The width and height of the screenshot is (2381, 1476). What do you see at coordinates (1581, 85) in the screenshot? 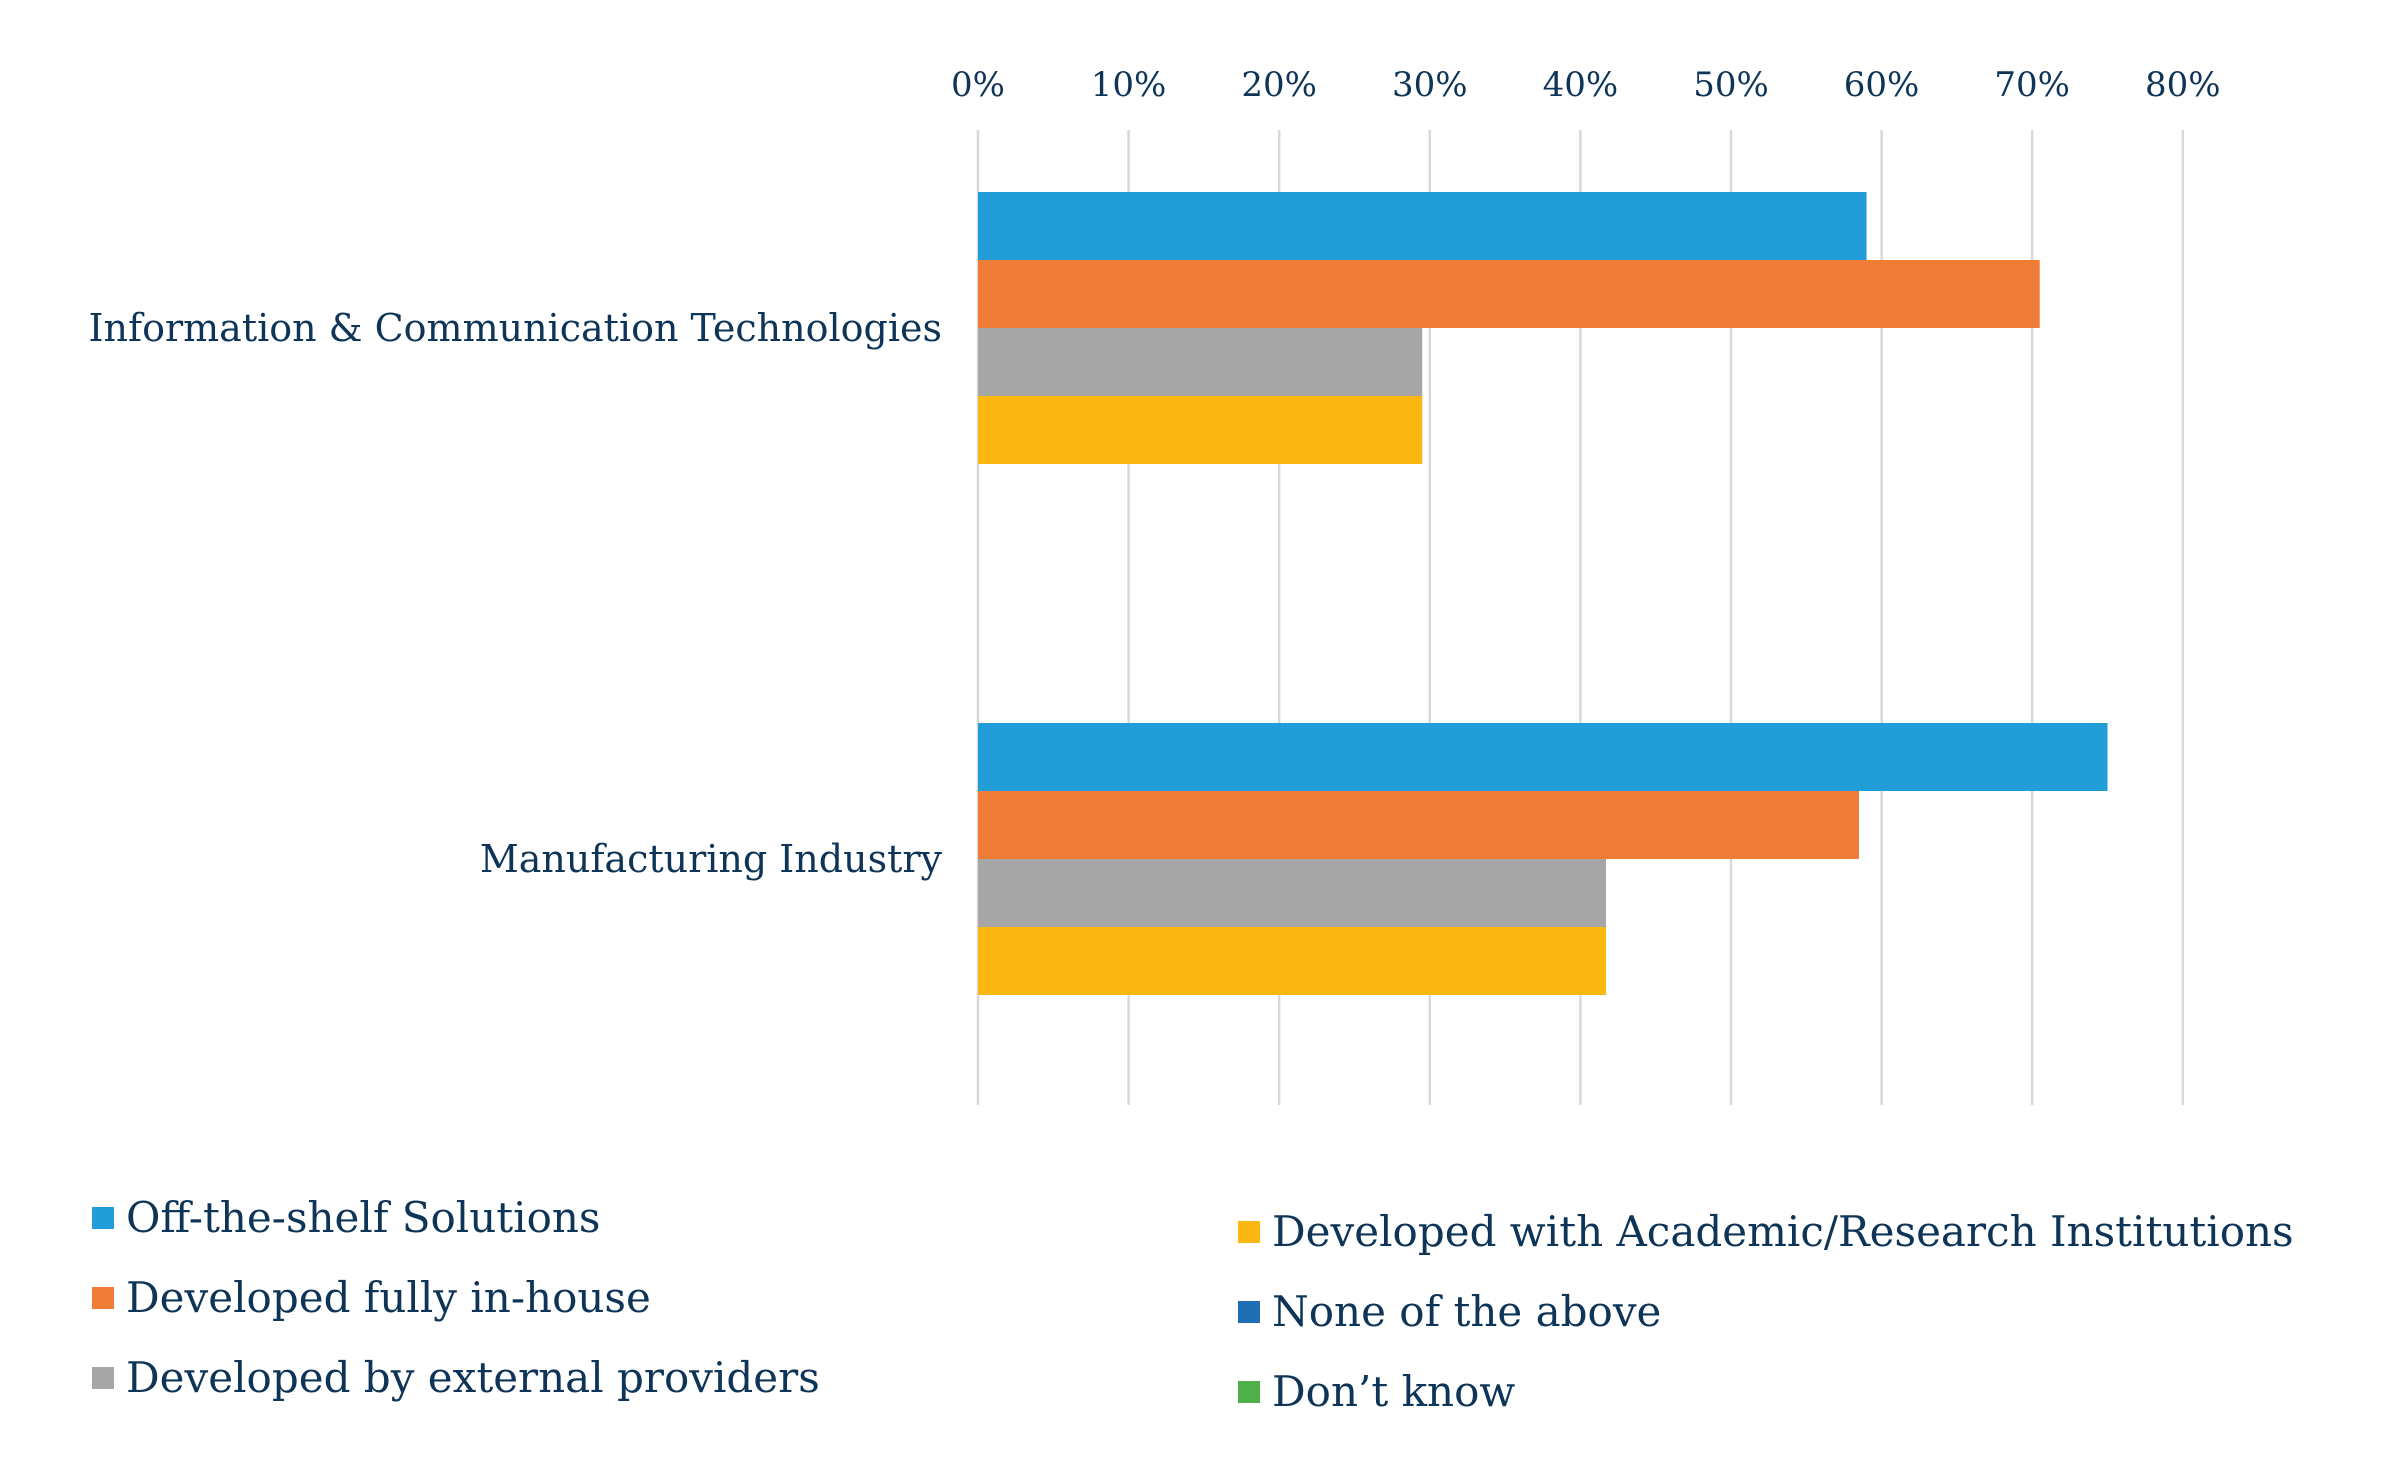
I see `x-tick-label: 40%` at bounding box center [1581, 85].